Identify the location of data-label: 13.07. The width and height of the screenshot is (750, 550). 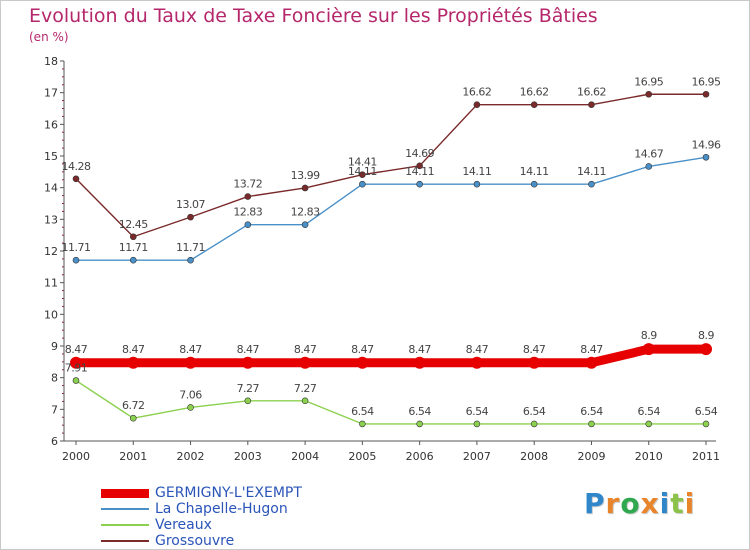
(190, 204).